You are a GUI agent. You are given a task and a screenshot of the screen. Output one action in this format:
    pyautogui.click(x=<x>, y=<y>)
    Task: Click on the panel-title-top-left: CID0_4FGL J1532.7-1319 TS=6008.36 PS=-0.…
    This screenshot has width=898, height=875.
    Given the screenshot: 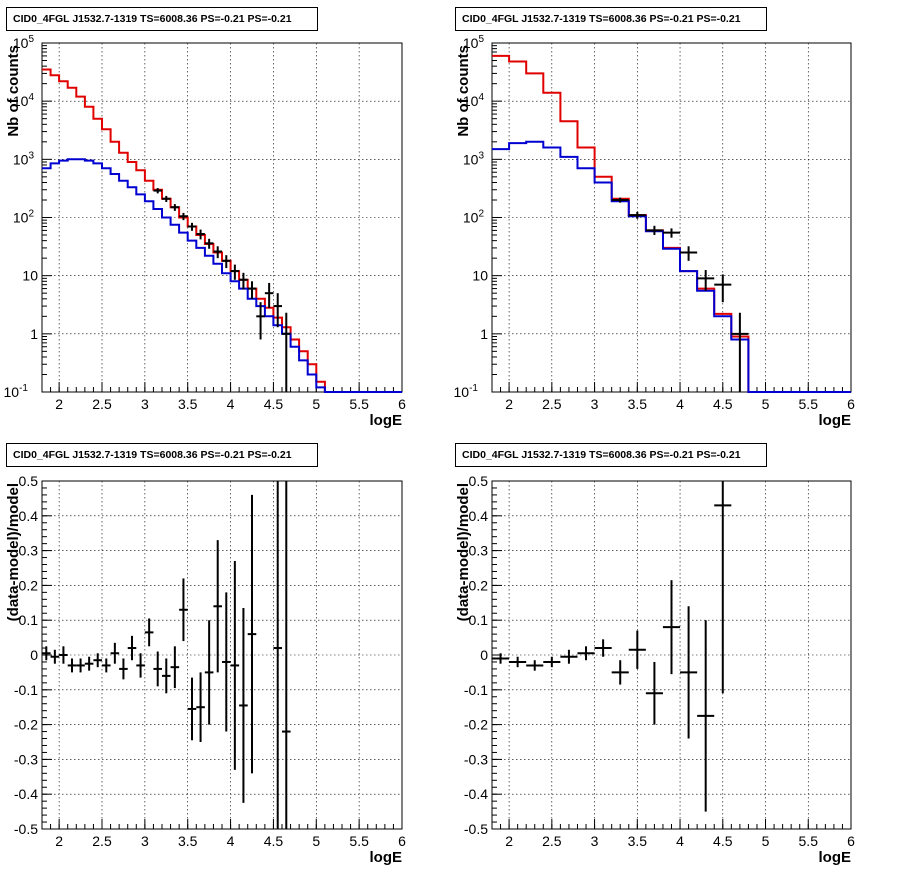 What is the action you would take?
    pyautogui.click(x=162, y=19)
    